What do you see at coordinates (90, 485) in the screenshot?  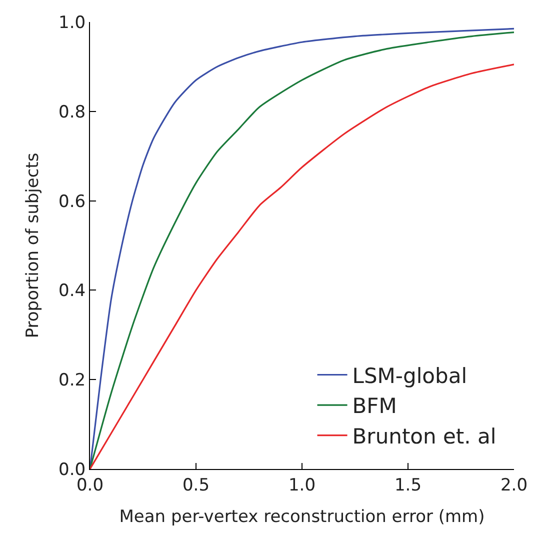 I see `x-tick-label: 0.0` at bounding box center [90, 485].